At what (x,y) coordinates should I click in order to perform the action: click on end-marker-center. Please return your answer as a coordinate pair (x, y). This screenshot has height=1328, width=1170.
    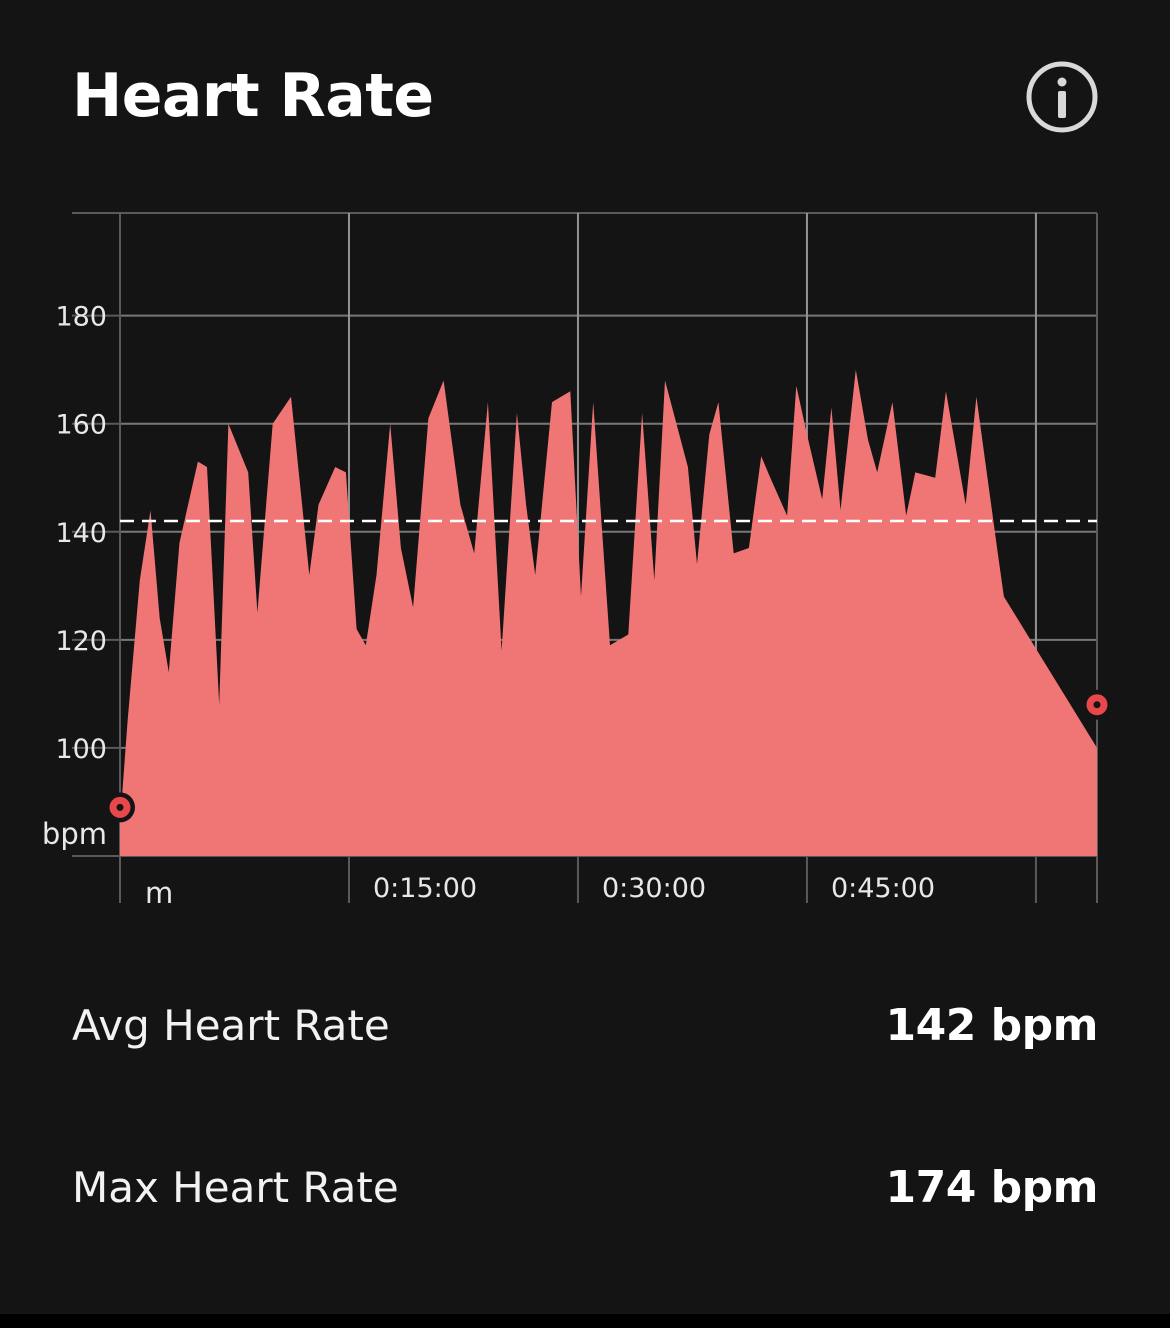
    Looking at the image, I should click on (1097, 705).